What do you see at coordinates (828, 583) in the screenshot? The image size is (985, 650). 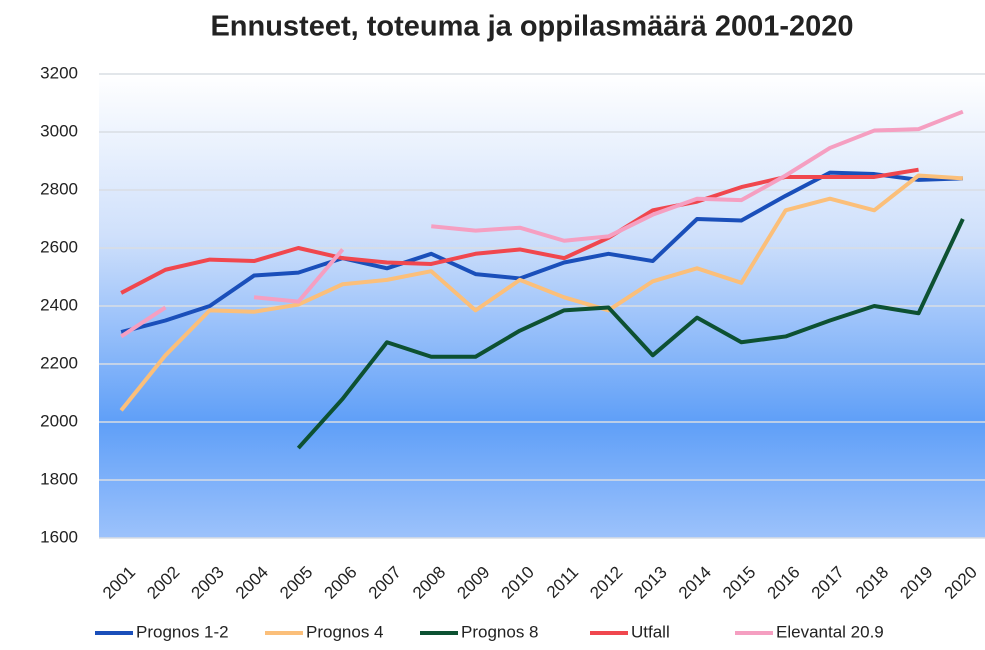 I see `x-tick-label: 2017` at bounding box center [828, 583].